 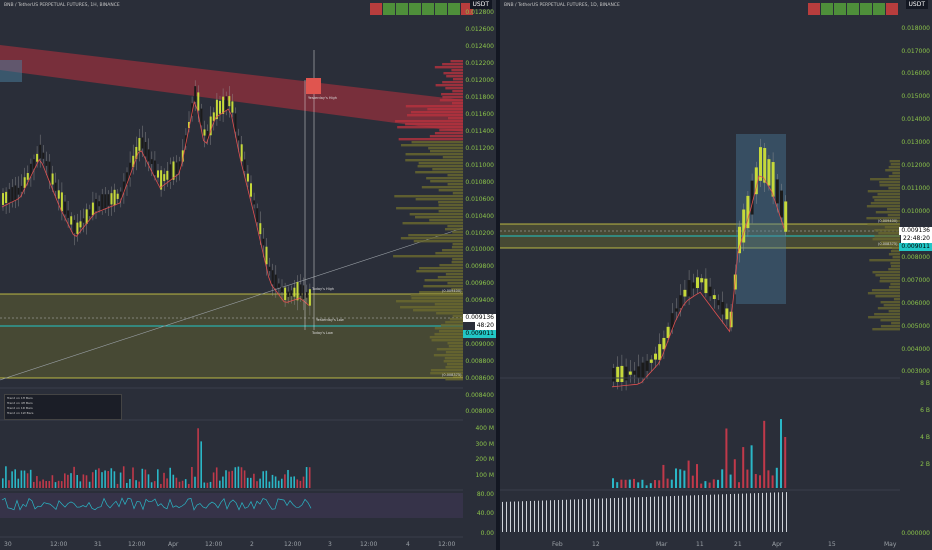 I want to click on upper-level-label: (0.009400), so click(x=888, y=221).